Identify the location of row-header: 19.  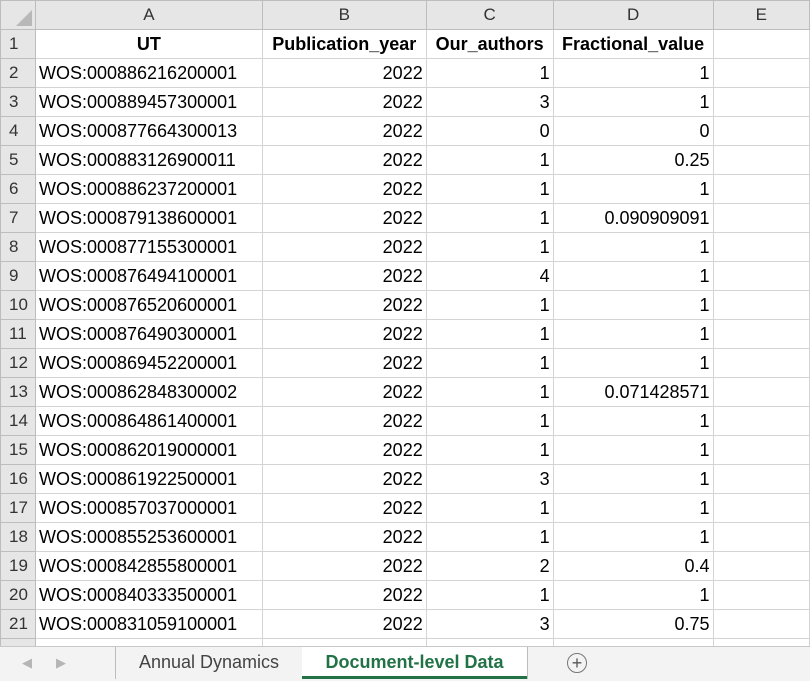
(18, 566).